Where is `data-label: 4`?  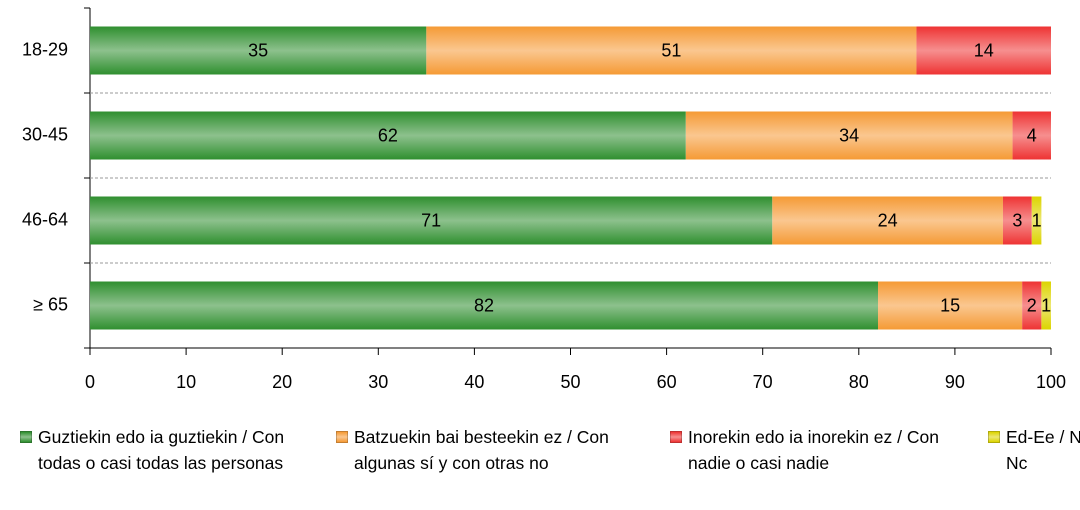 data-label: 4 is located at coordinates (1032, 135).